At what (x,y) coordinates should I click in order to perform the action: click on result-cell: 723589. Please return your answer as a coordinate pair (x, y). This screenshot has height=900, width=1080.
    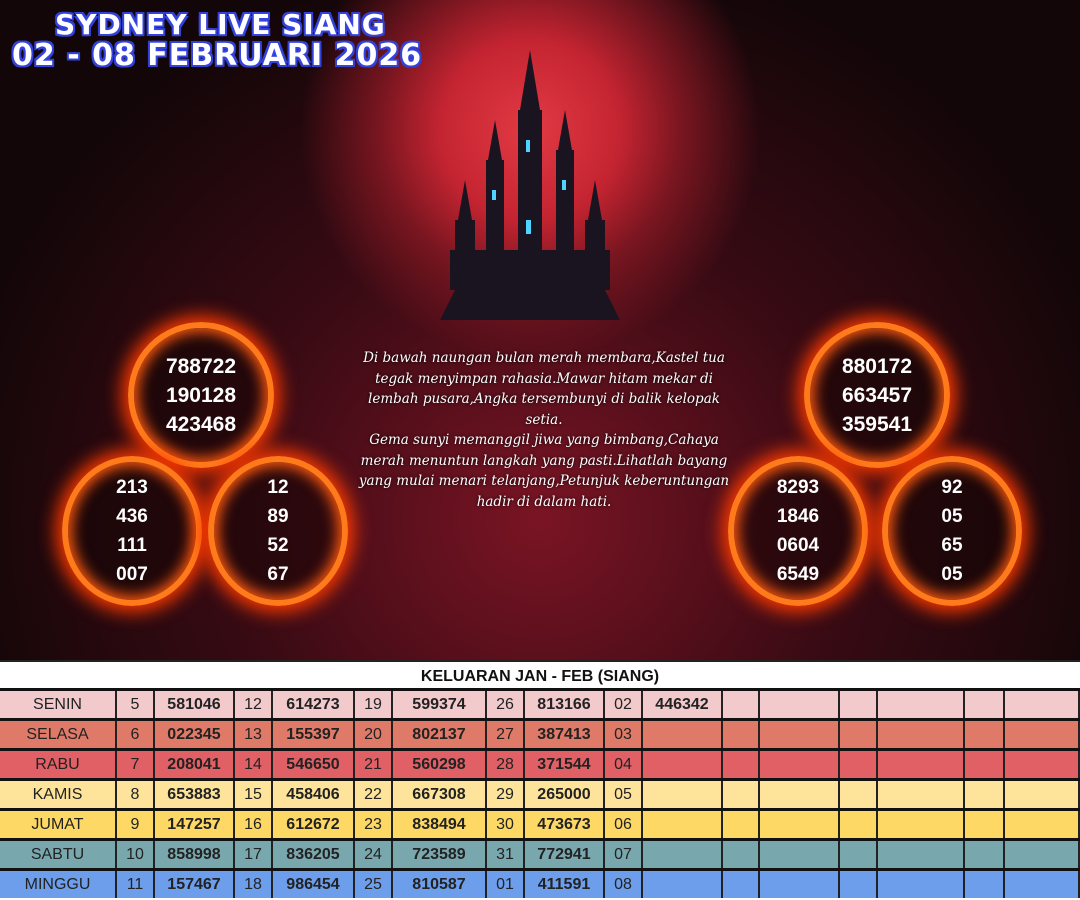
    Looking at the image, I should click on (440, 854).